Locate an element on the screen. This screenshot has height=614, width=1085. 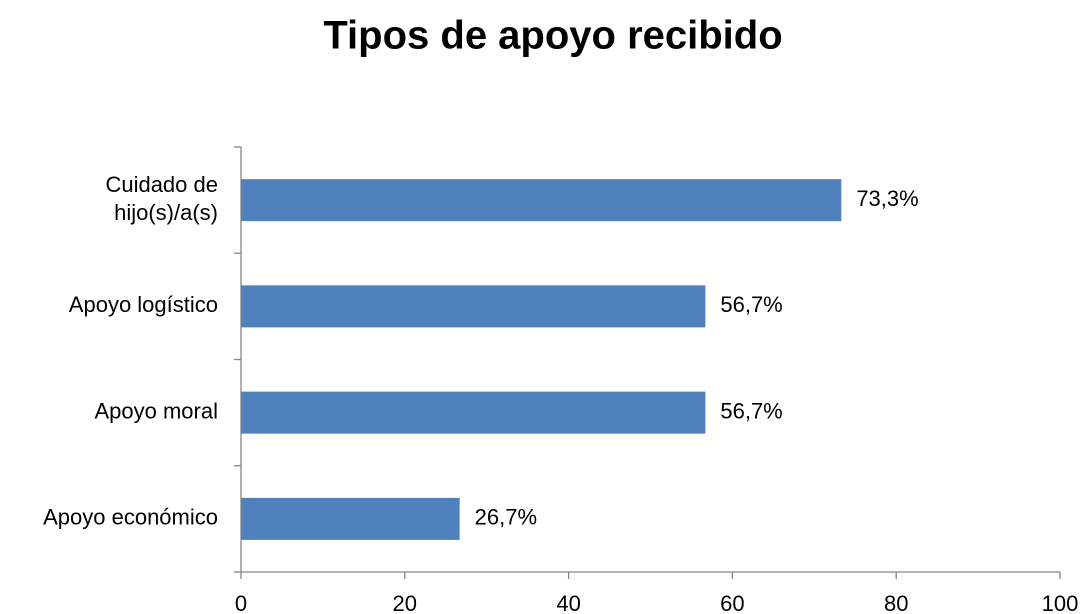
x-tick-label: 0 is located at coordinates (241, 602).